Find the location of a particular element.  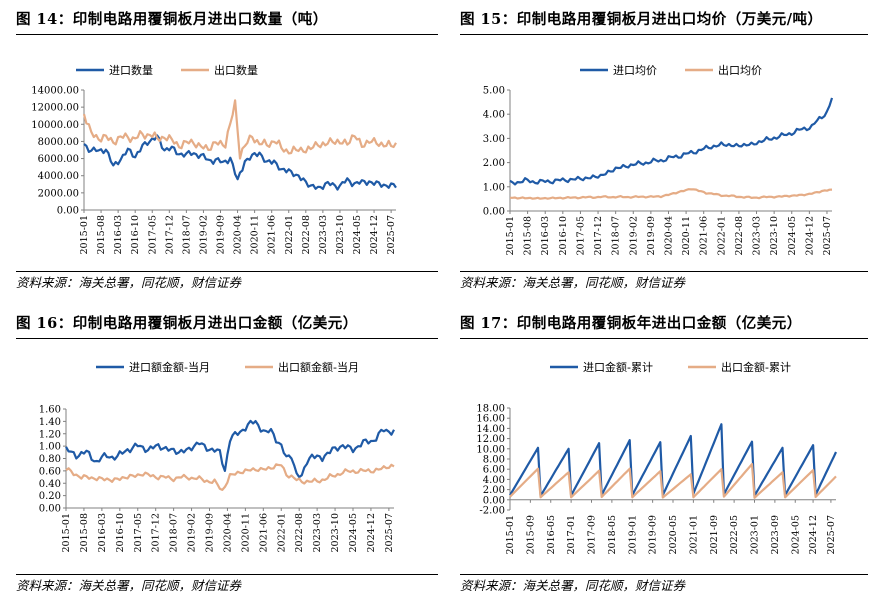

legend-label-import: 进口额金额-当月 is located at coordinates (169, 367).